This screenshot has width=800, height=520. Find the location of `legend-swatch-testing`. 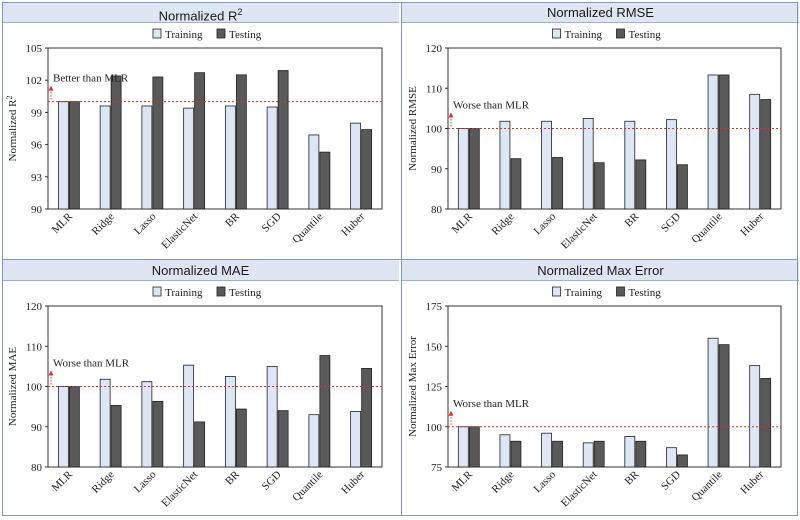

legend-swatch-testing is located at coordinates (221, 291).